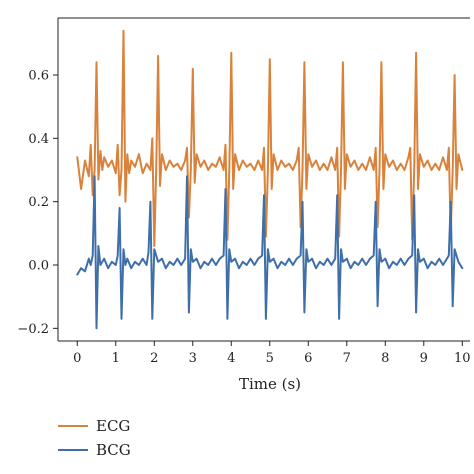 The width and height of the screenshot is (474, 474). I want to click on y-tick-label: 0.6, so click(38, 76).